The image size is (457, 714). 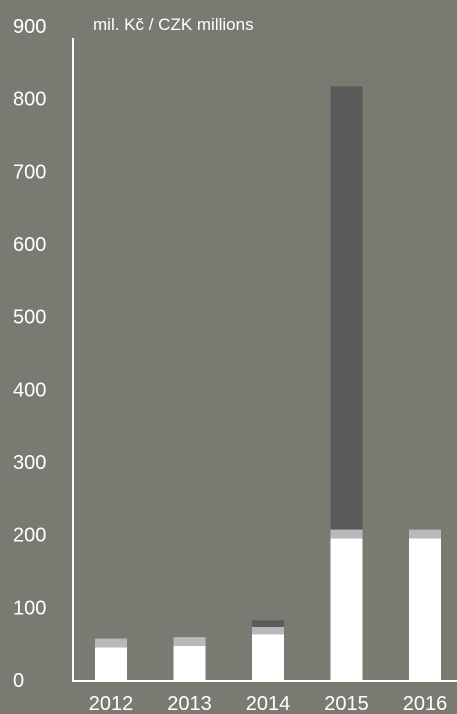 I want to click on x-tick-label: 2014, so click(x=268, y=703).